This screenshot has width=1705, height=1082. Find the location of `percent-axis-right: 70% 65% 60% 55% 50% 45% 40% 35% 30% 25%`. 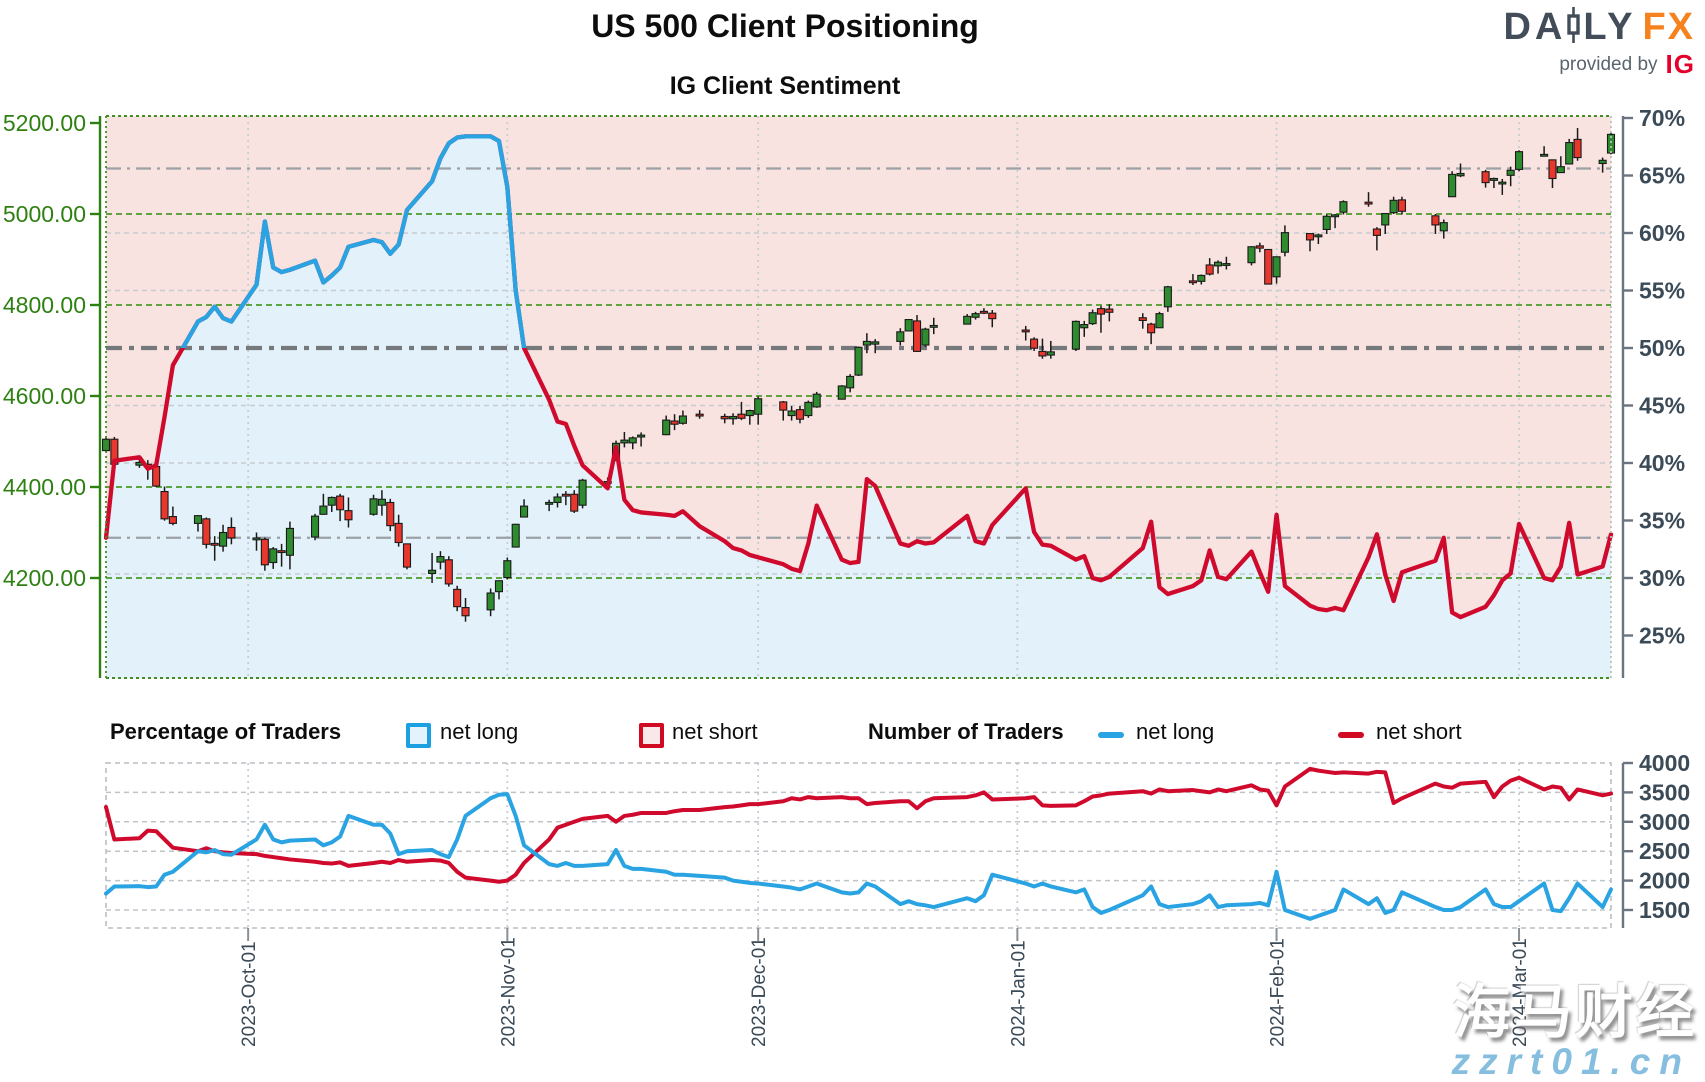

percent-axis-right: 70% 65% 60% 55% 50% 45% 40% 35% 30% 25% is located at coordinates (1653, 391).